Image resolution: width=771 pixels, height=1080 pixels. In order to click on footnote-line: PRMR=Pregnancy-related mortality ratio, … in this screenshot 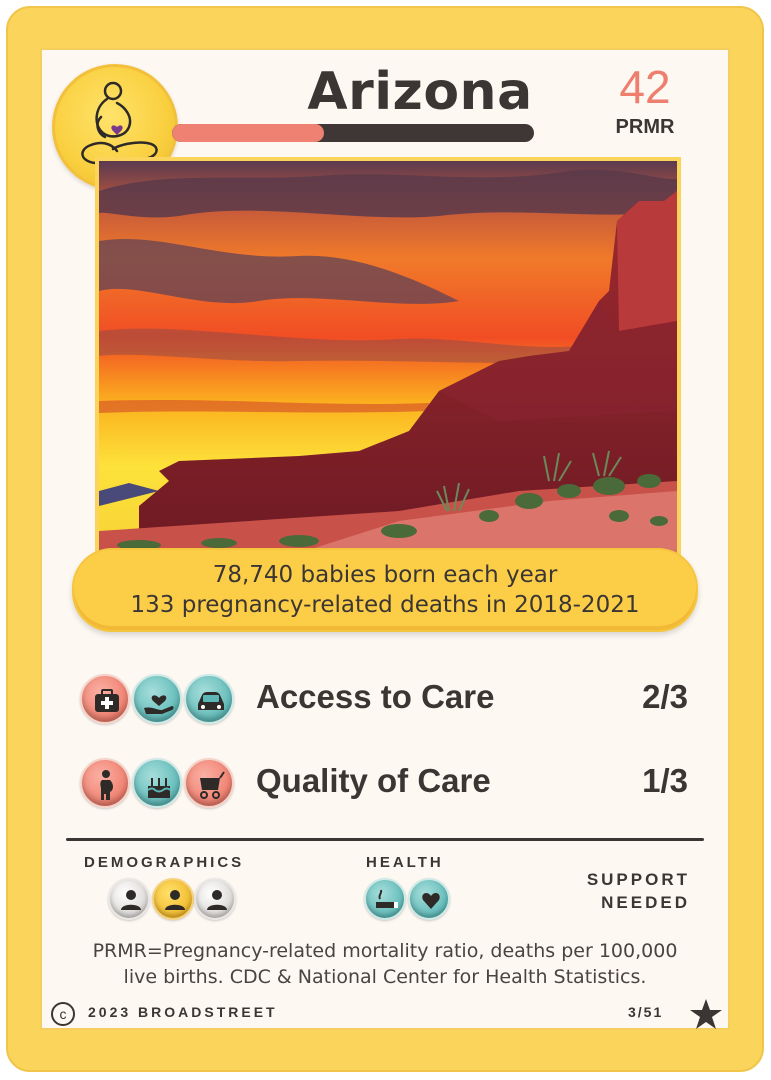, I will do `click(385, 951)`.